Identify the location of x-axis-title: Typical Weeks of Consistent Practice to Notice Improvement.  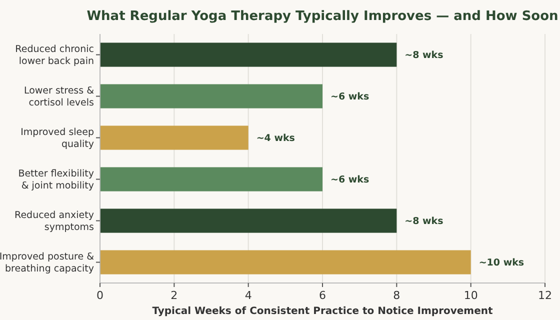
(322, 311).